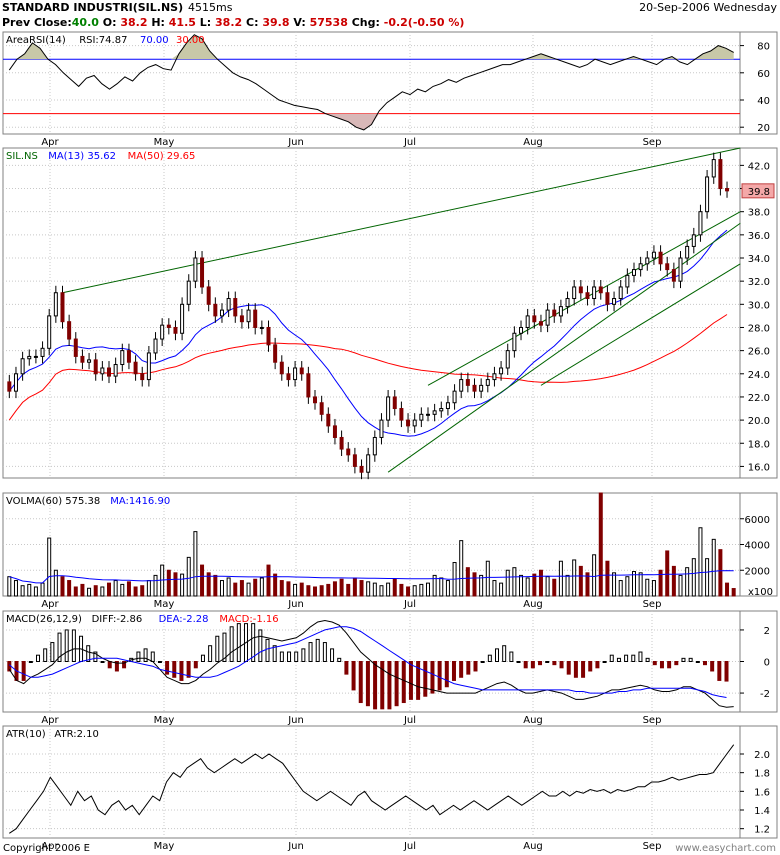 The width and height of the screenshot is (780, 855). Describe the element at coordinates (85, 22) in the screenshot. I see `prev-close-value: 40.0` at that location.